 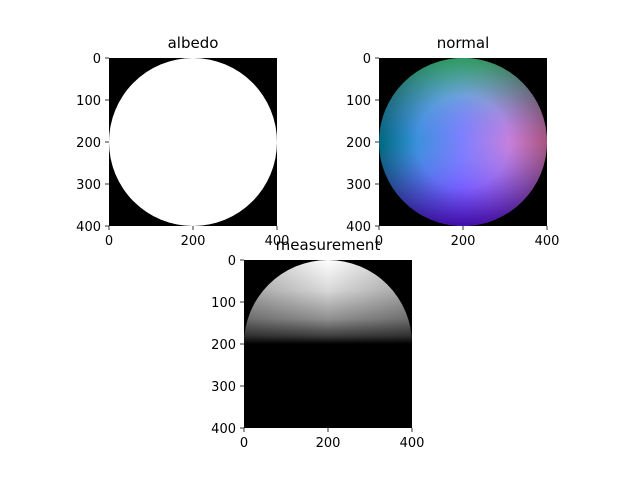 I want to click on panel-title-albedo: albedo, so click(x=193, y=43).